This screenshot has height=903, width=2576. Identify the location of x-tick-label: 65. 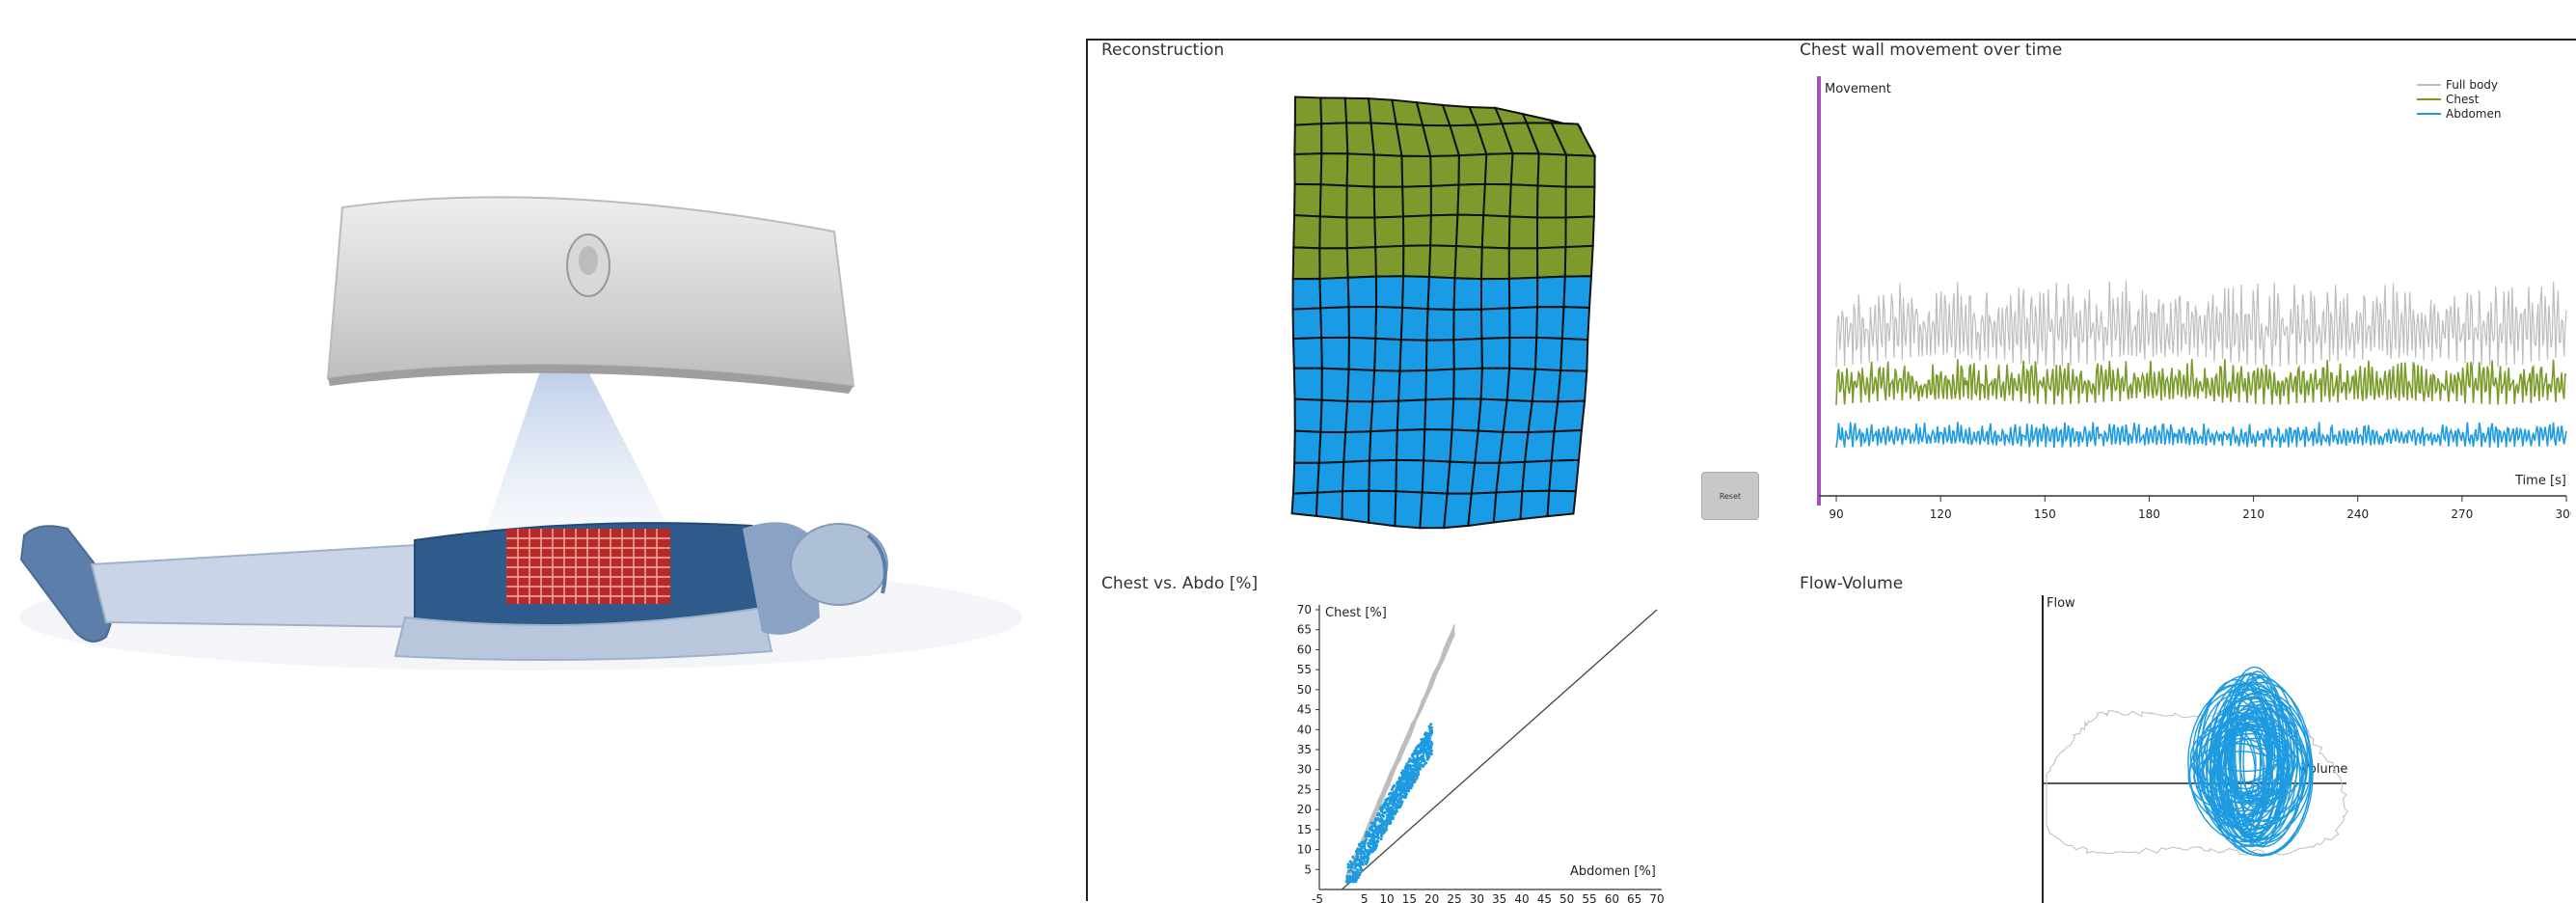
(1634, 897).